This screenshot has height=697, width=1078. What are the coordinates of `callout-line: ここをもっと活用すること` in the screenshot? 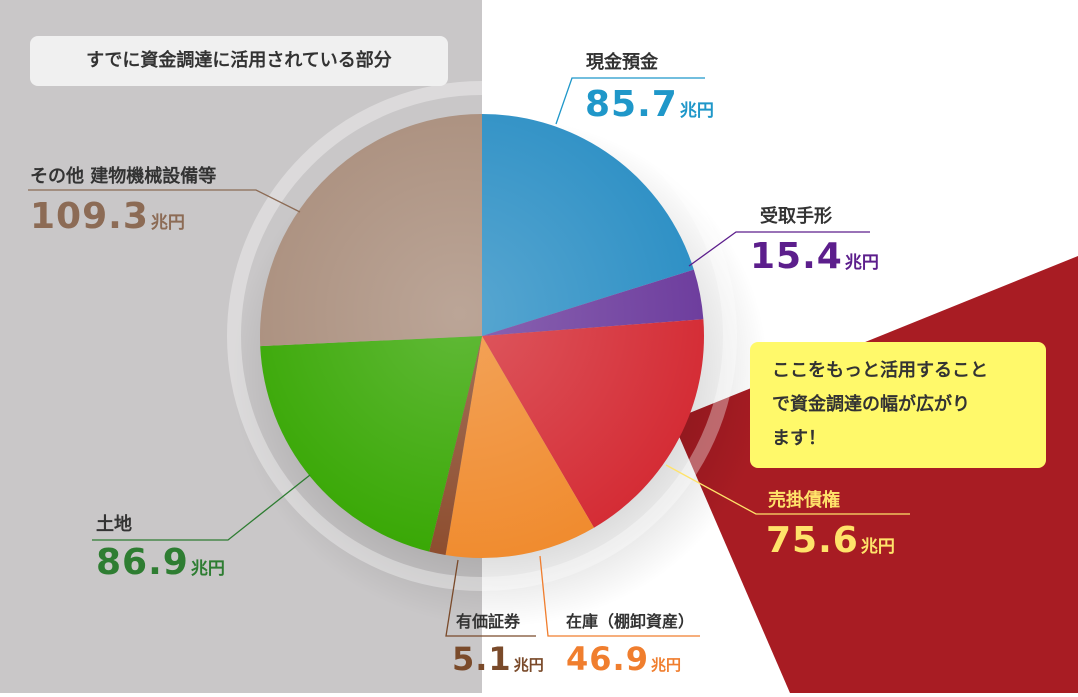 It's located at (880, 370).